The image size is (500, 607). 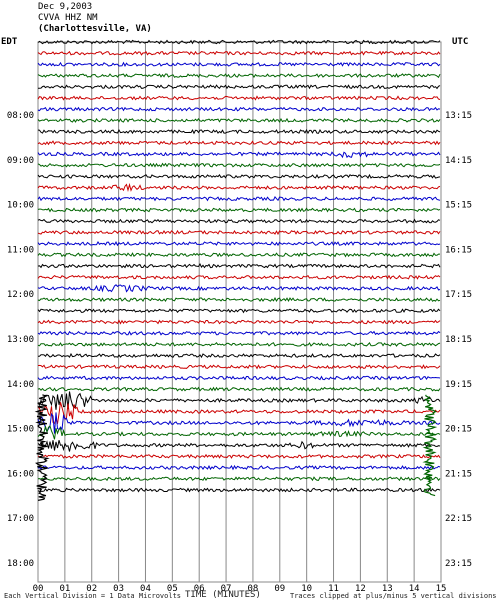 What do you see at coordinates (441, 589) in the screenshot?
I see `x-tick-label: 15` at bounding box center [441, 589].